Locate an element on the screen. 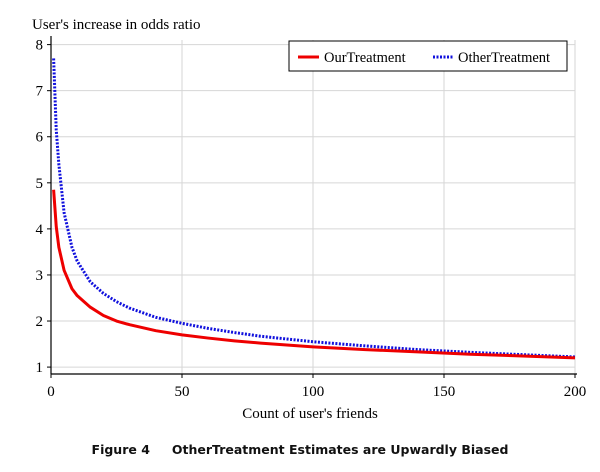 This screenshot has width=600, height=472. legend: OurTreatment OtherTreatment is located at coordinates (428, 56).